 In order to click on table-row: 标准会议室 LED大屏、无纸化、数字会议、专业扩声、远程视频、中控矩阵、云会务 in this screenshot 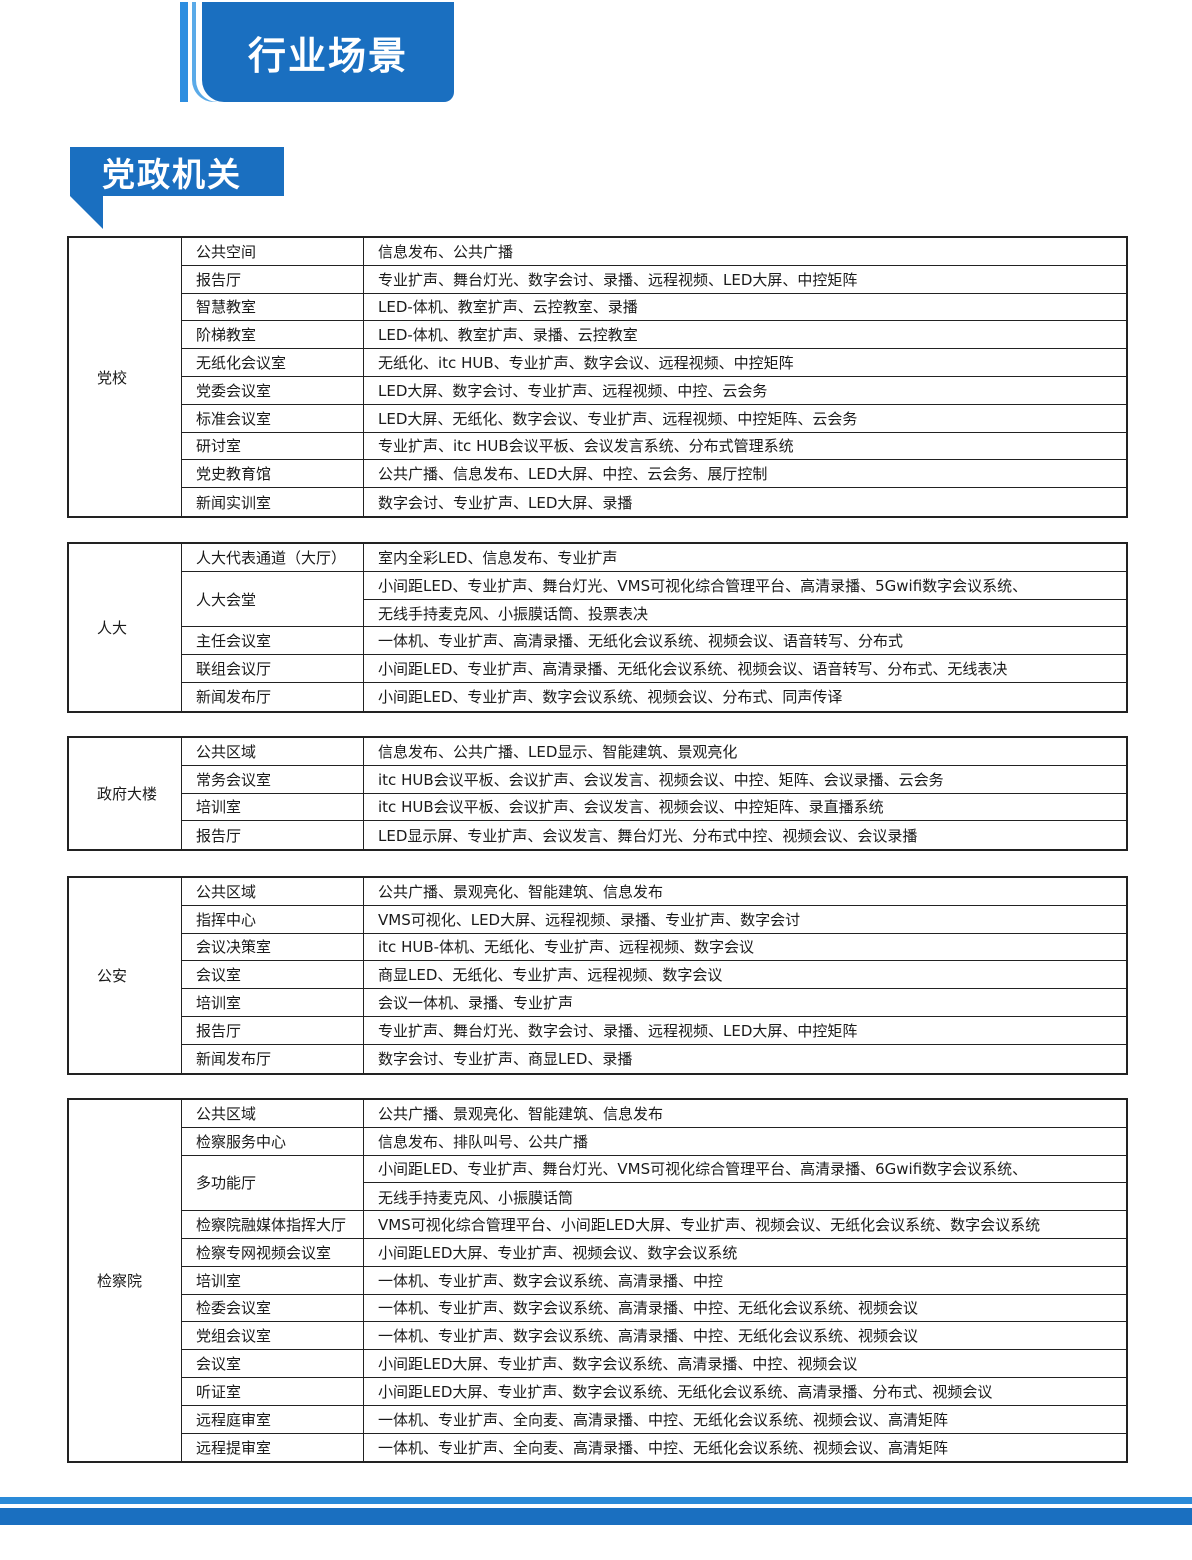, I will do `click(654, 418)`.